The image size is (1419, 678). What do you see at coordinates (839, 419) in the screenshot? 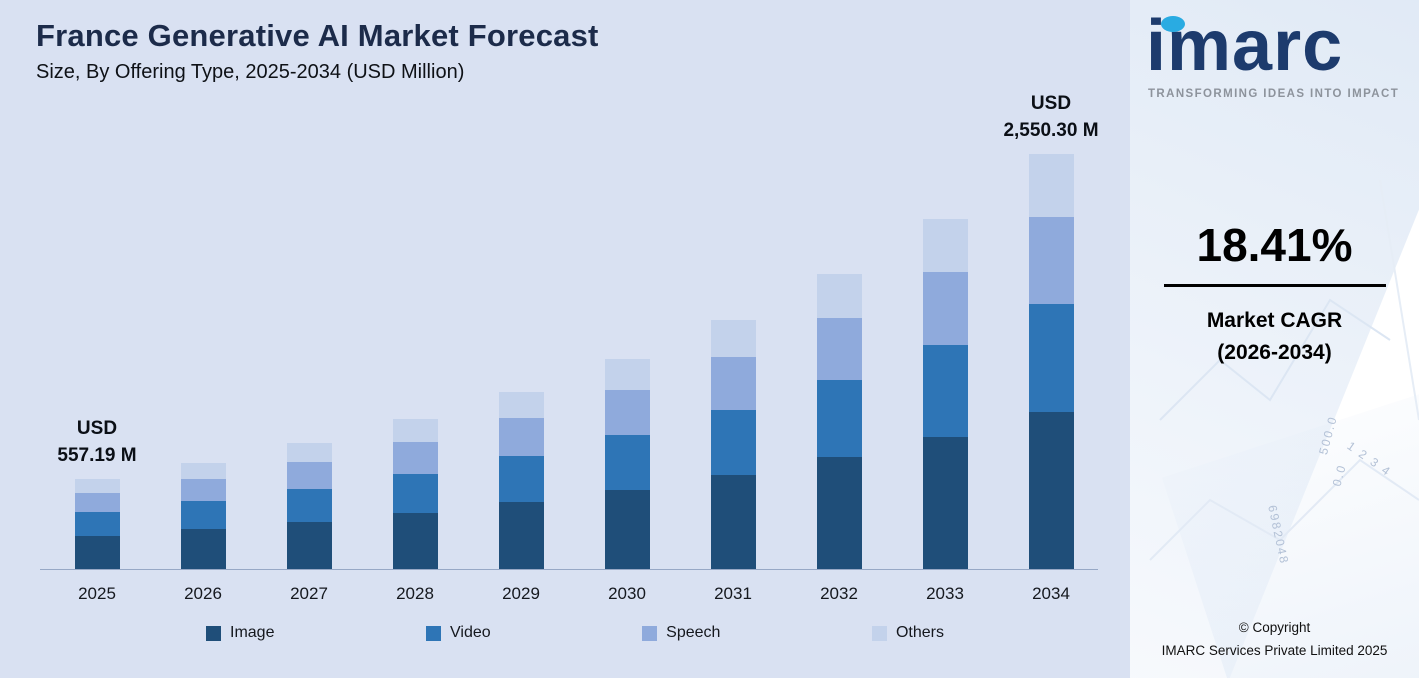
I see `segment-video-2032` at bounding box center [839, 419].